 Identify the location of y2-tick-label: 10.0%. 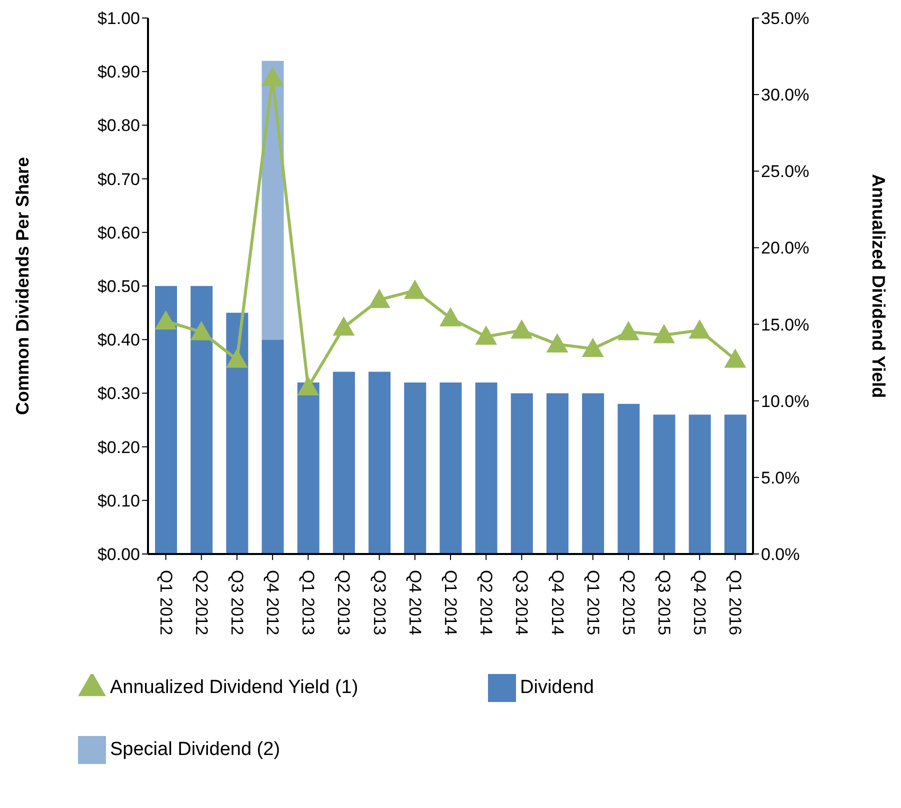
(785, 401).